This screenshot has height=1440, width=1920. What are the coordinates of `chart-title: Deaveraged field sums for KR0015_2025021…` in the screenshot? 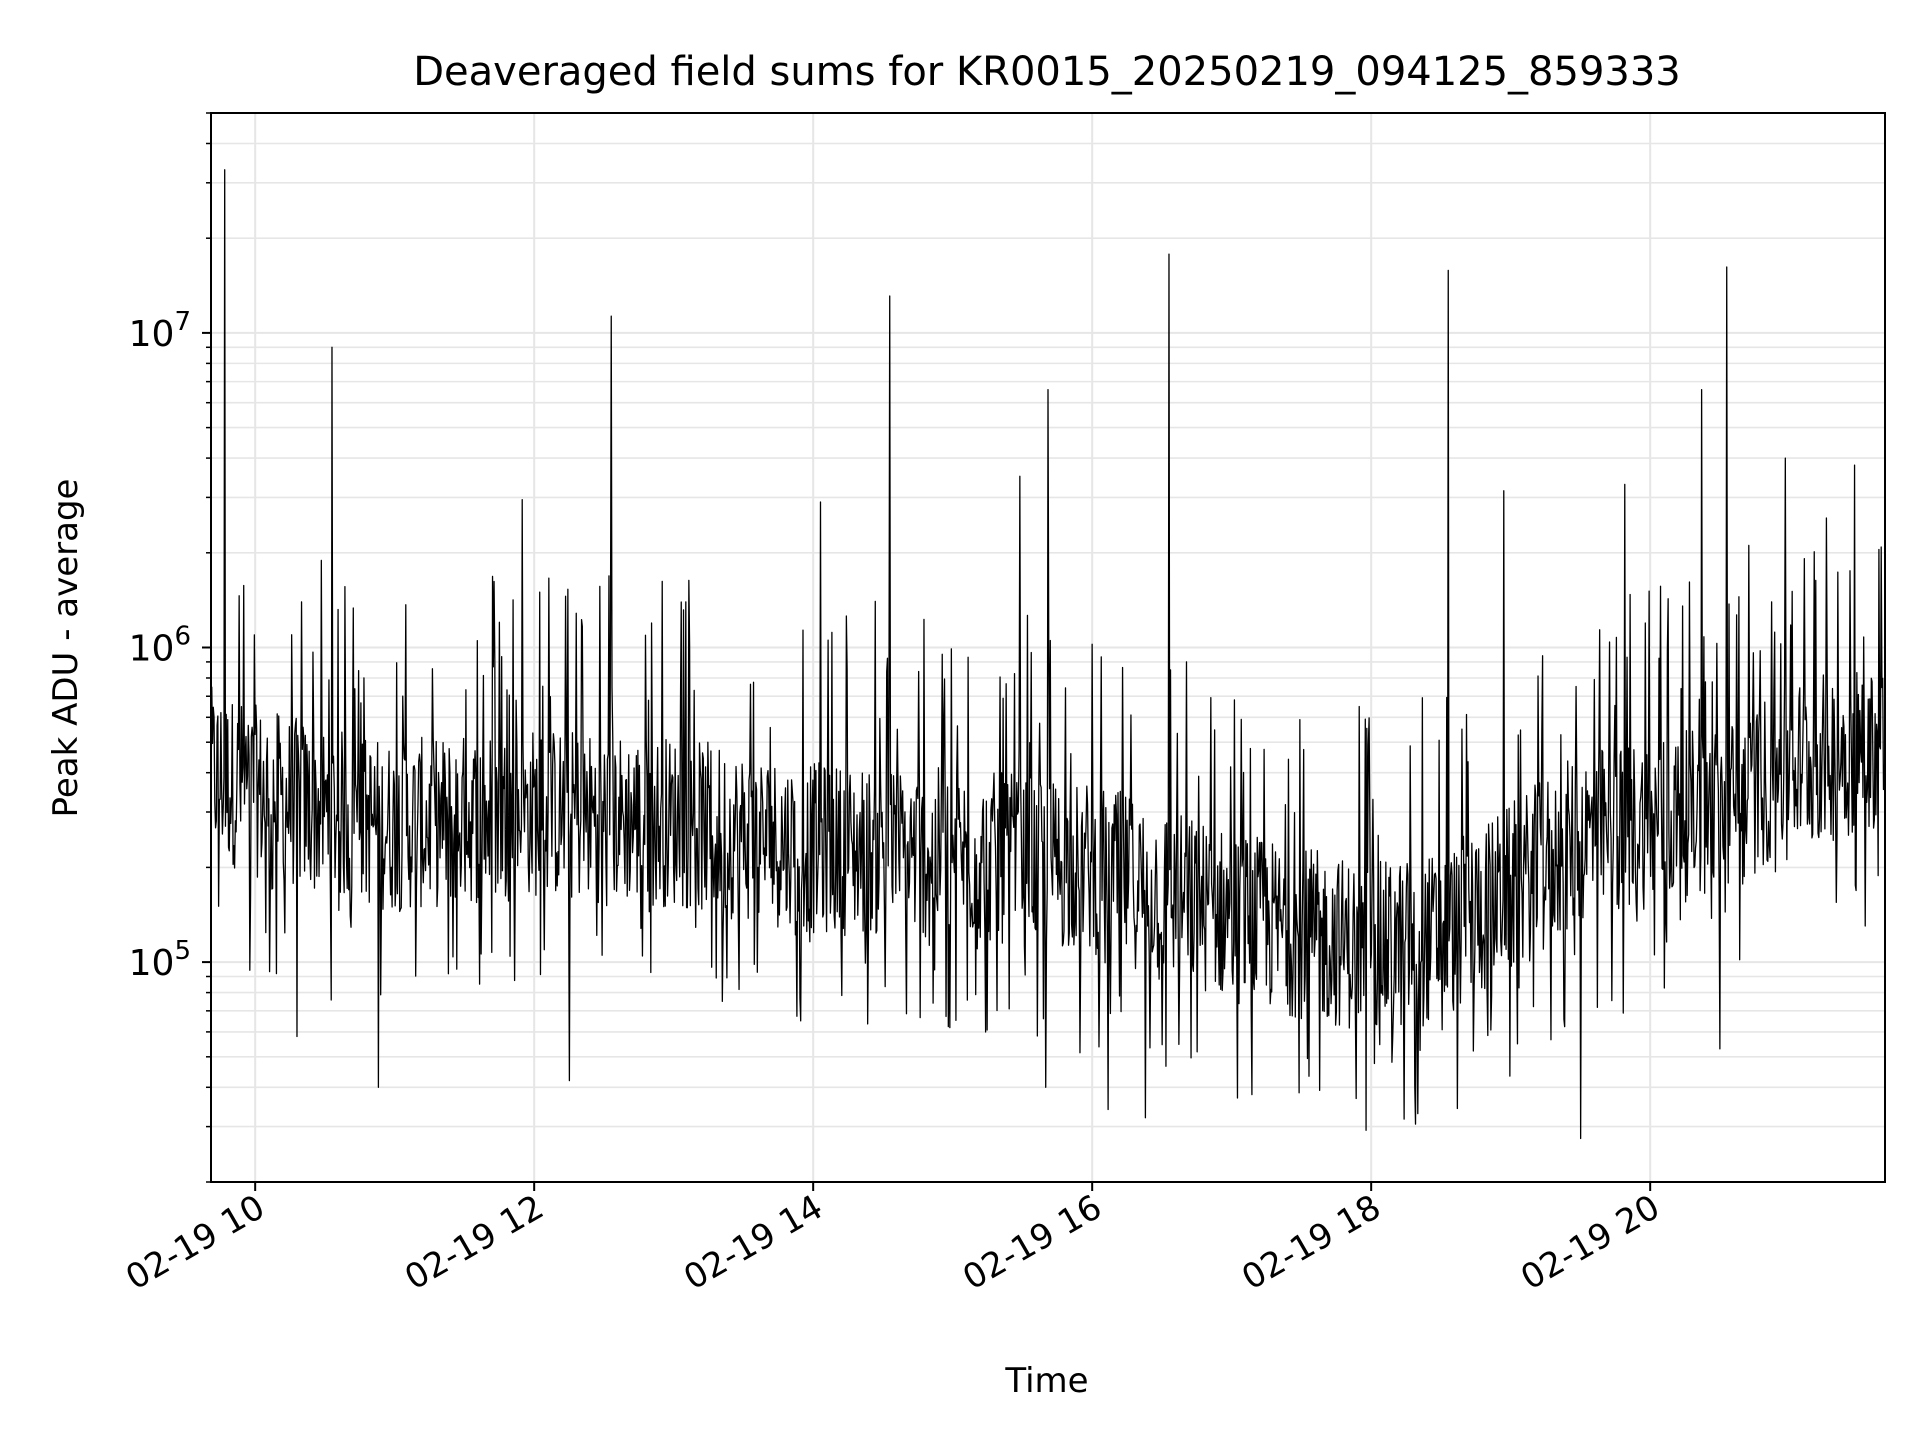 It's located at (1047, 72).